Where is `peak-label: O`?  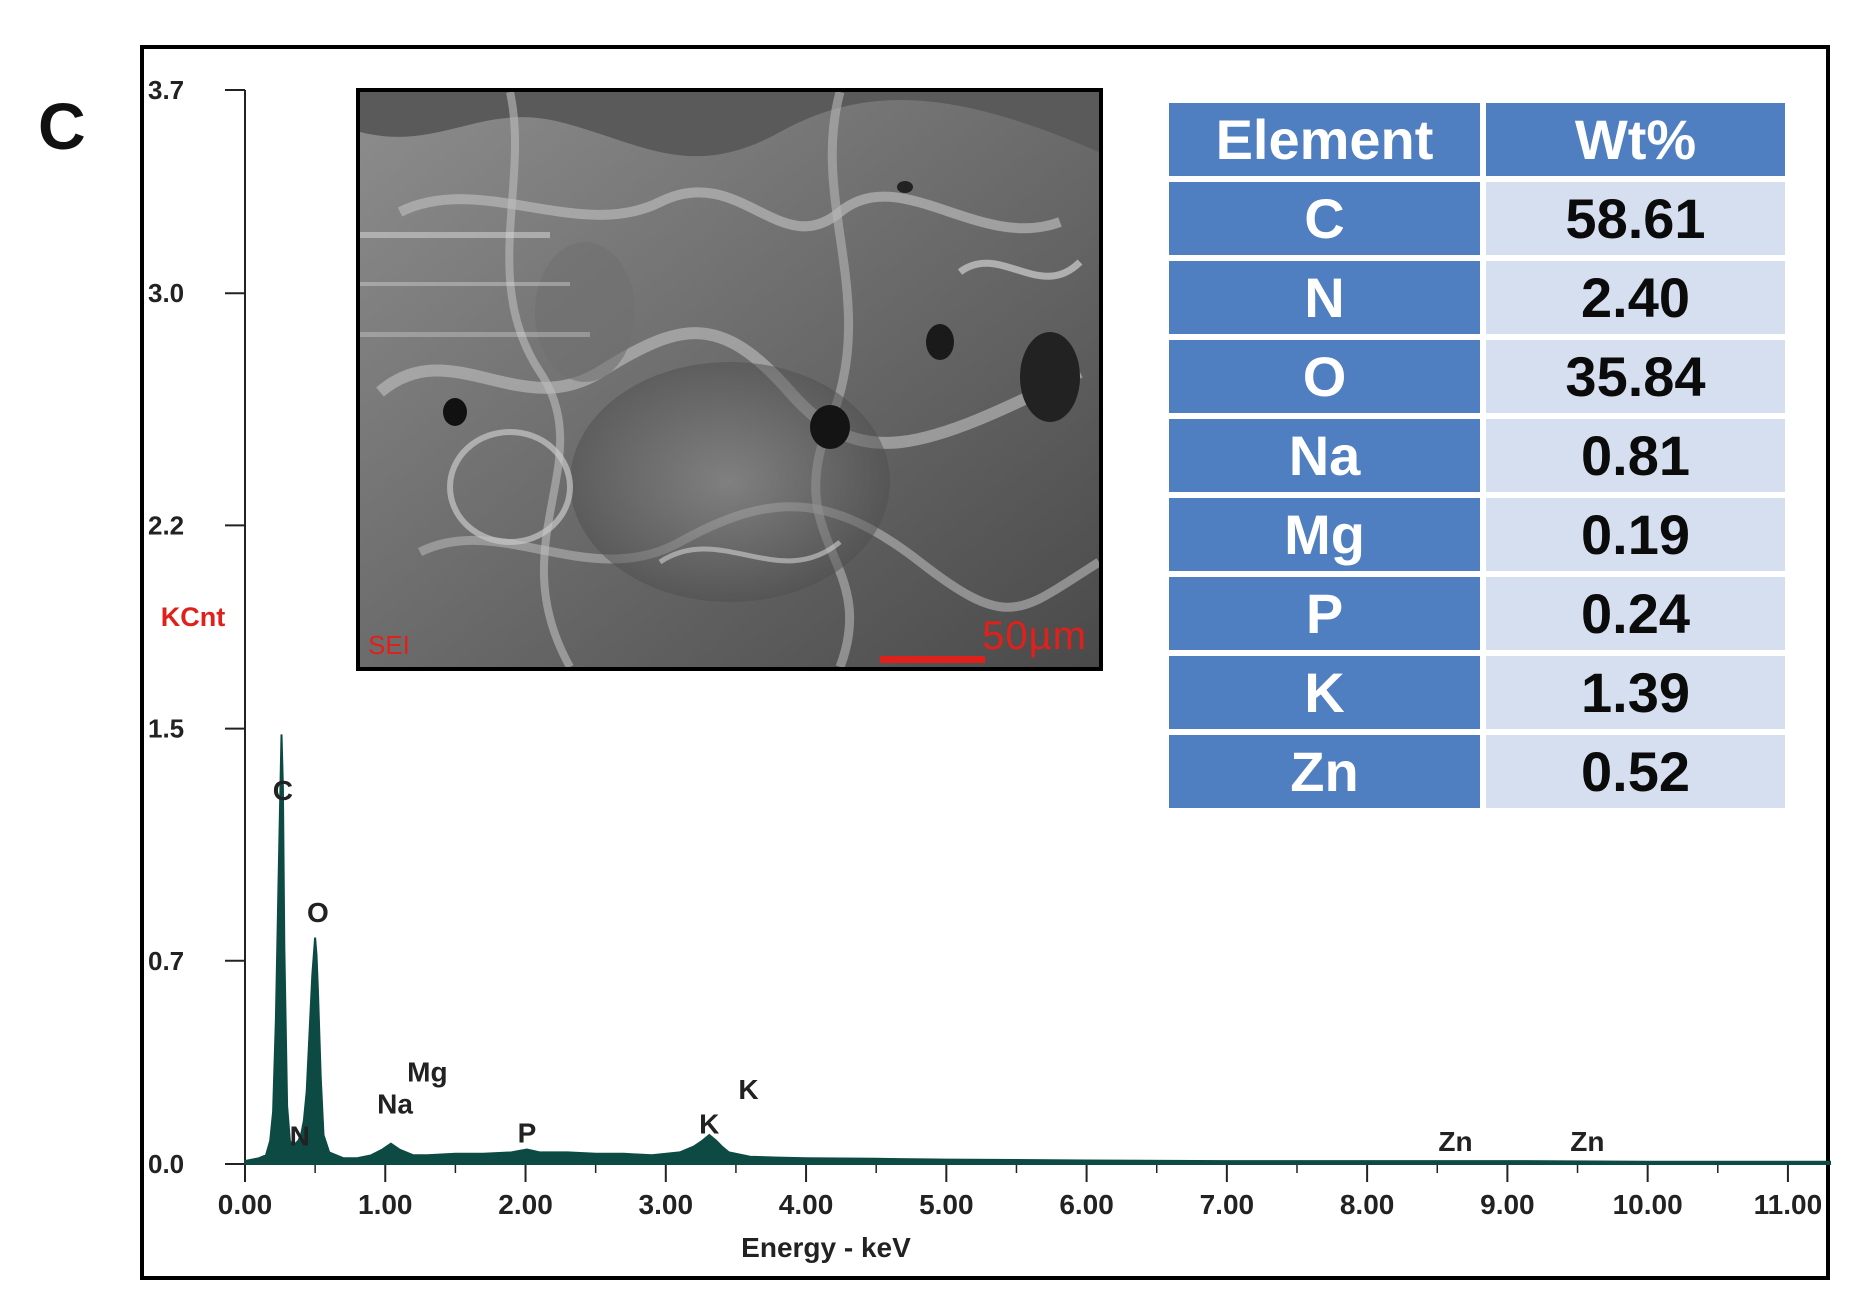
peak-label: O is located at coordinates (318, 912).